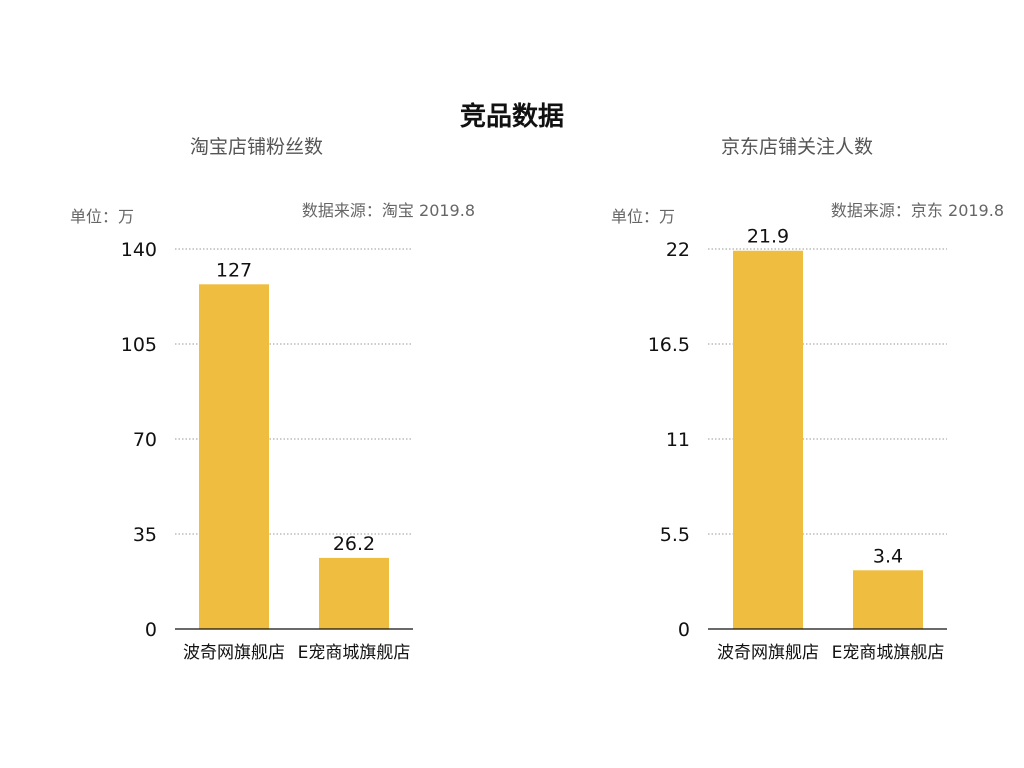  What do you see at coordinates (354, 544) in the screenshot?
I see `bar-value-label: 26.2` at bounding box center [354, 544].